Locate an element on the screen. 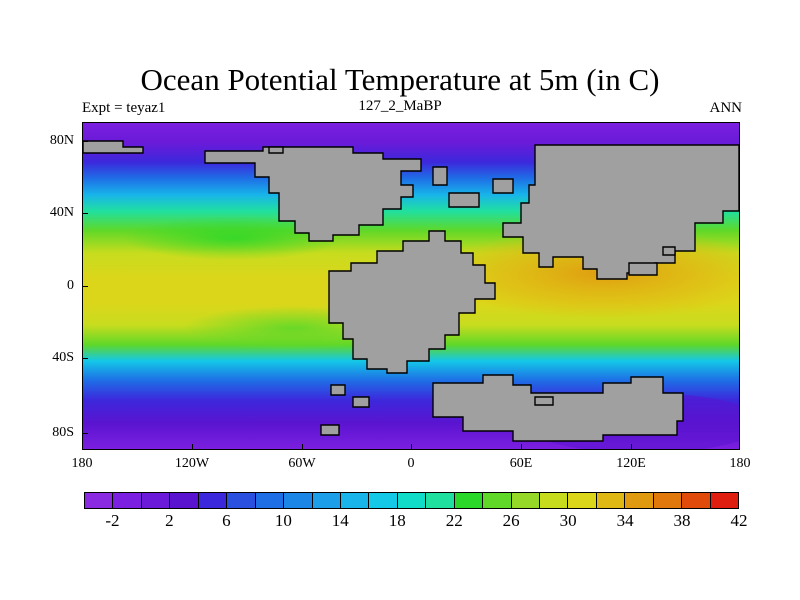 The height and width of the screenshot is (600, 800). colorbar is located at coordinates (411, 500).